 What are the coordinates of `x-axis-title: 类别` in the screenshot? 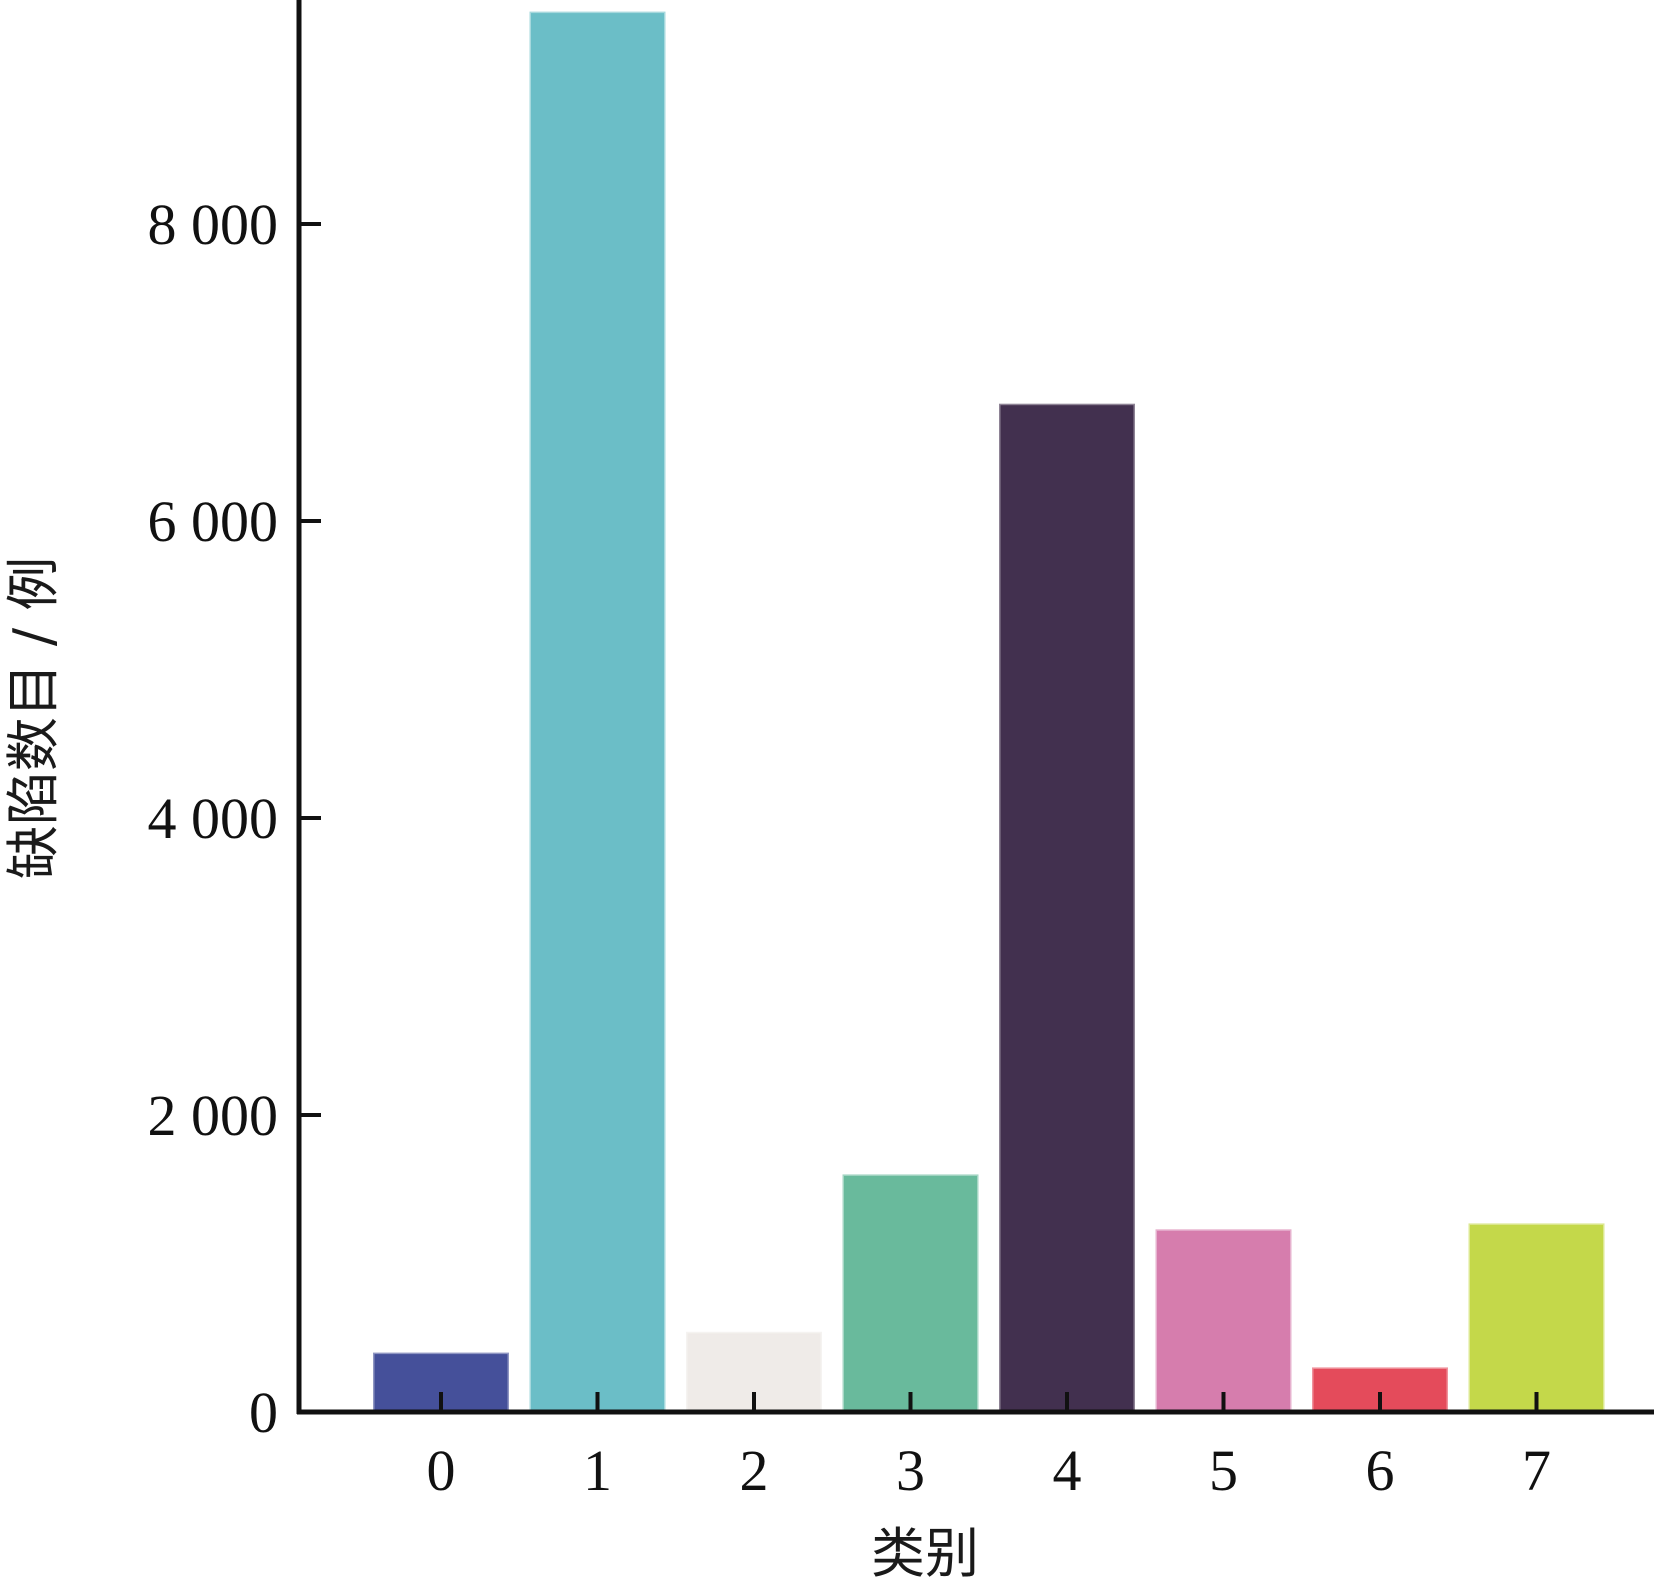 It's located at (925, 1553).